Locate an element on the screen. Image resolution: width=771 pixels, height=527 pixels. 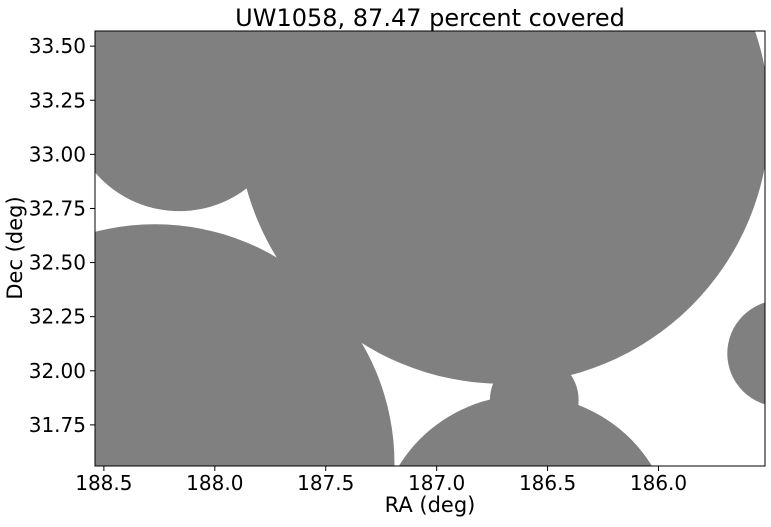
x-axis-label: RA (deg) is located at coordinates (430, 505).